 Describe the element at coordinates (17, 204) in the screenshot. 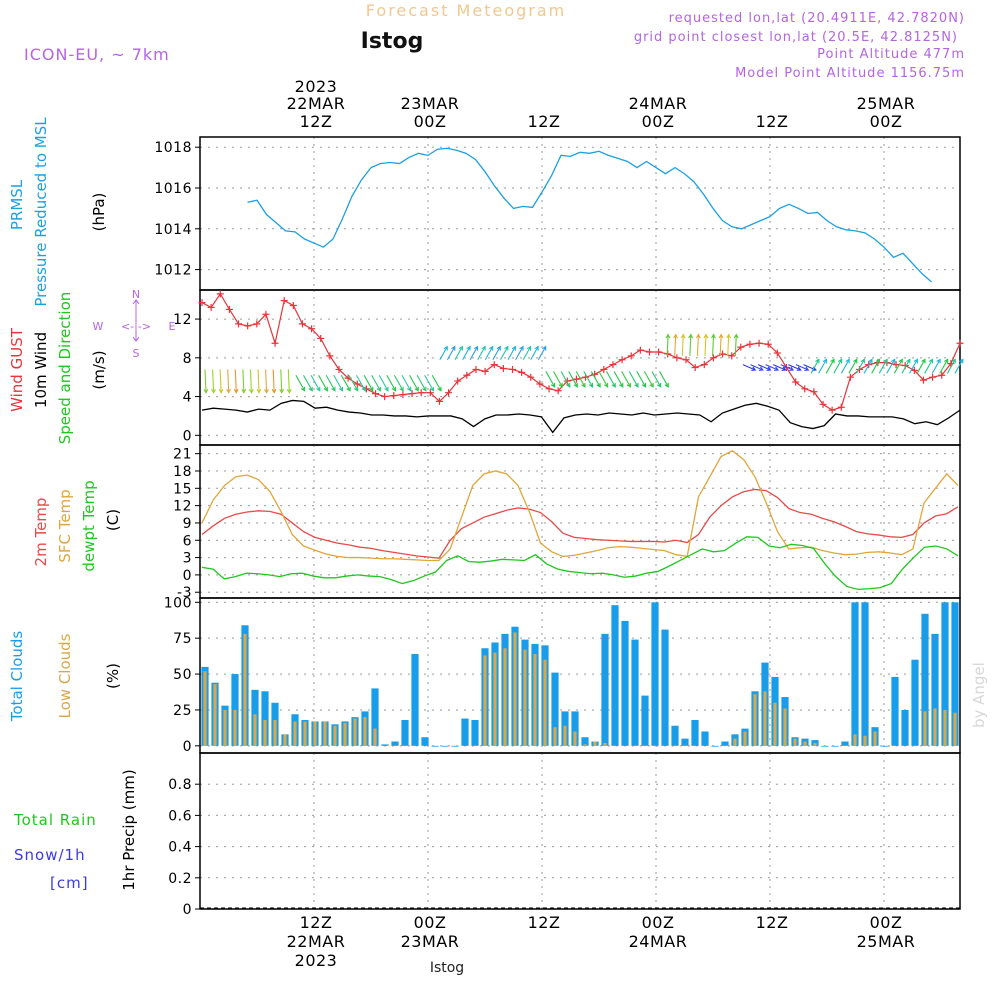

I see `pressure-label-prmsl: PRMSL` at that location.